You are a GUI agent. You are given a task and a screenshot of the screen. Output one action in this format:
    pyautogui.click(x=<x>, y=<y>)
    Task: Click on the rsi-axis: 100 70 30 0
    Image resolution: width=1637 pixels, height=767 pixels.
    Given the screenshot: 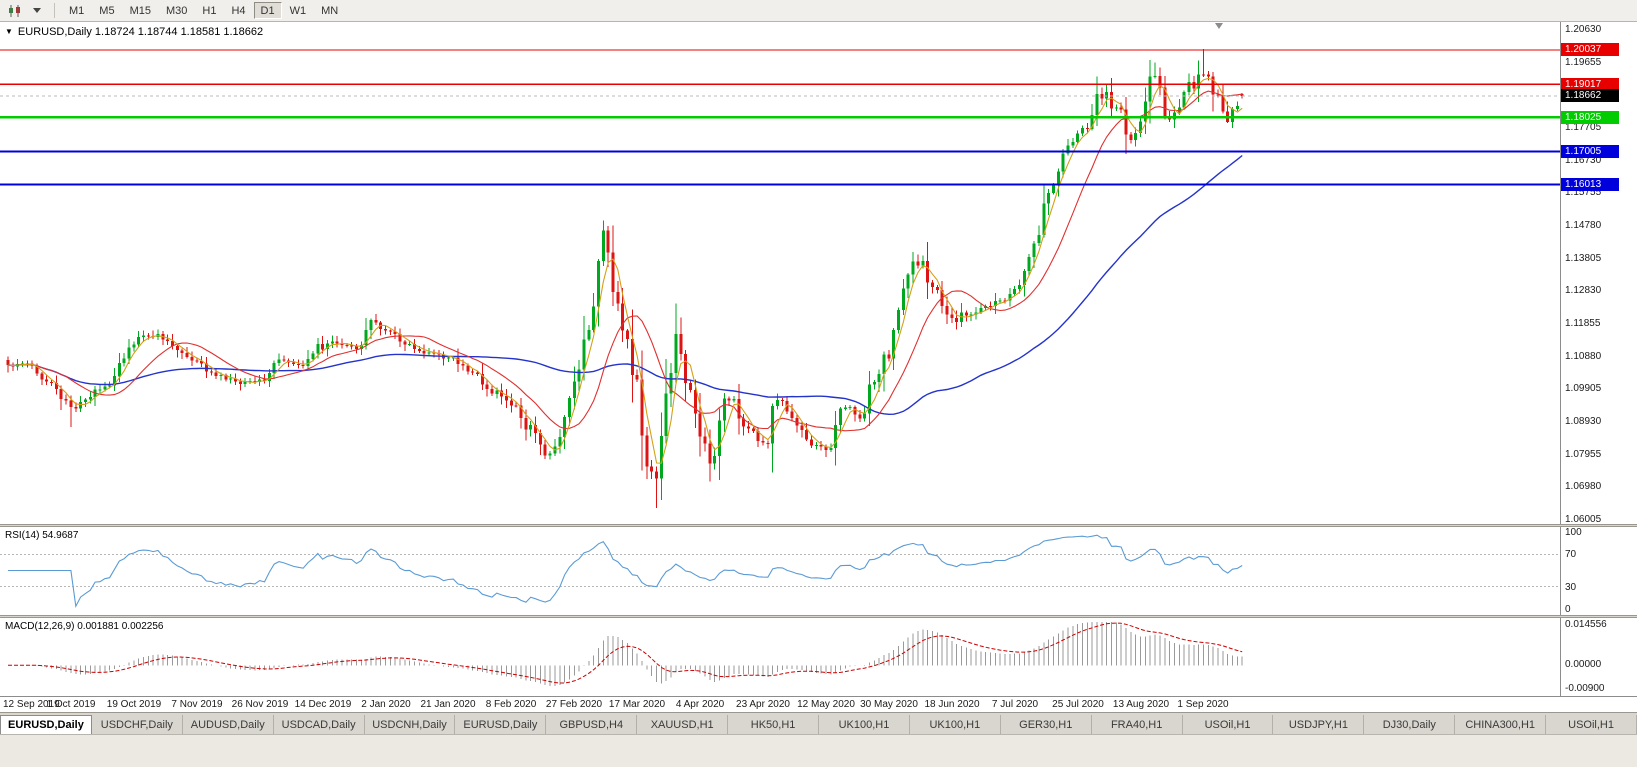 What is the action you would take?
    pyautogui.click(x=1598, y=571)
    